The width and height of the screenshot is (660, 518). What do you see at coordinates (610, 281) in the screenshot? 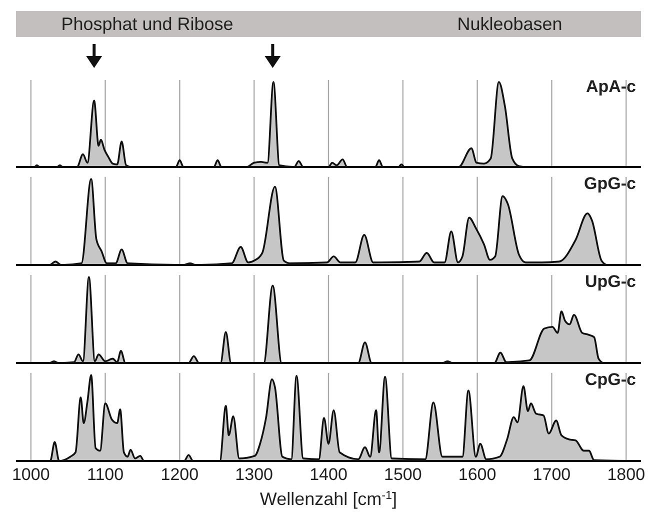
I see `series-label: UpG-c` at bounding box center [610, 281].